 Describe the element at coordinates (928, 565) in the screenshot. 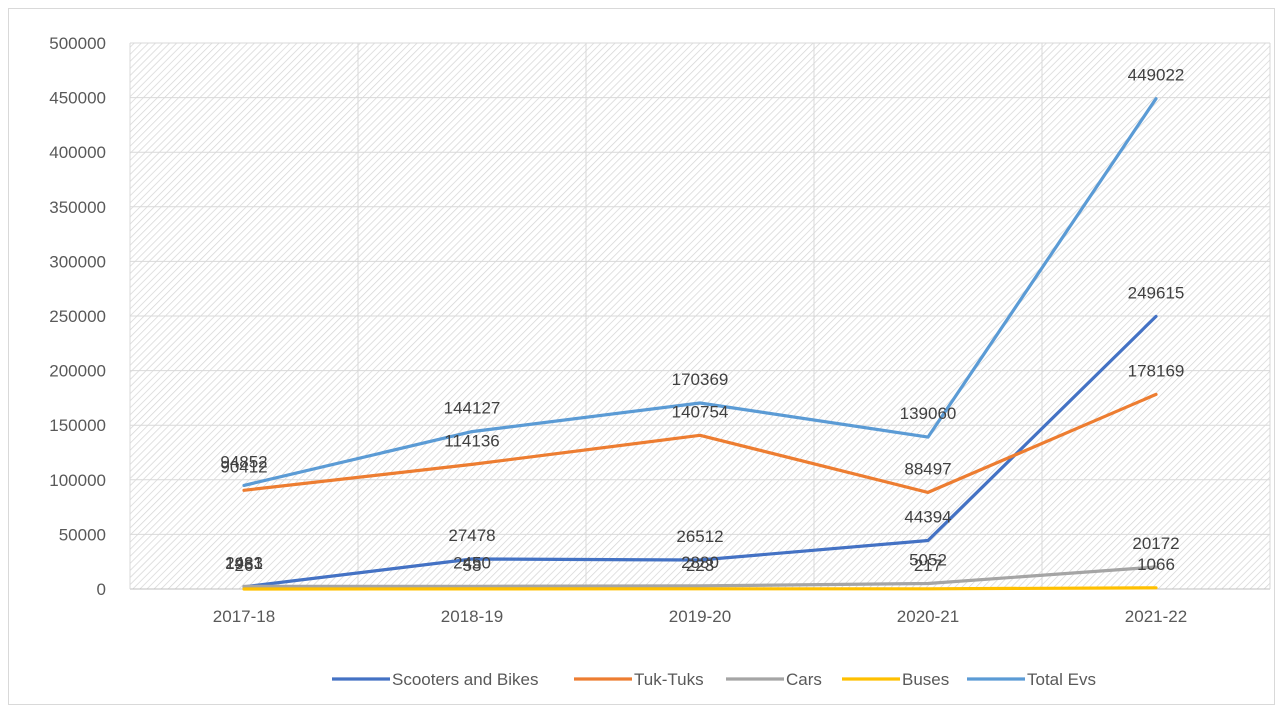

I see `data-label: 217` at that location.